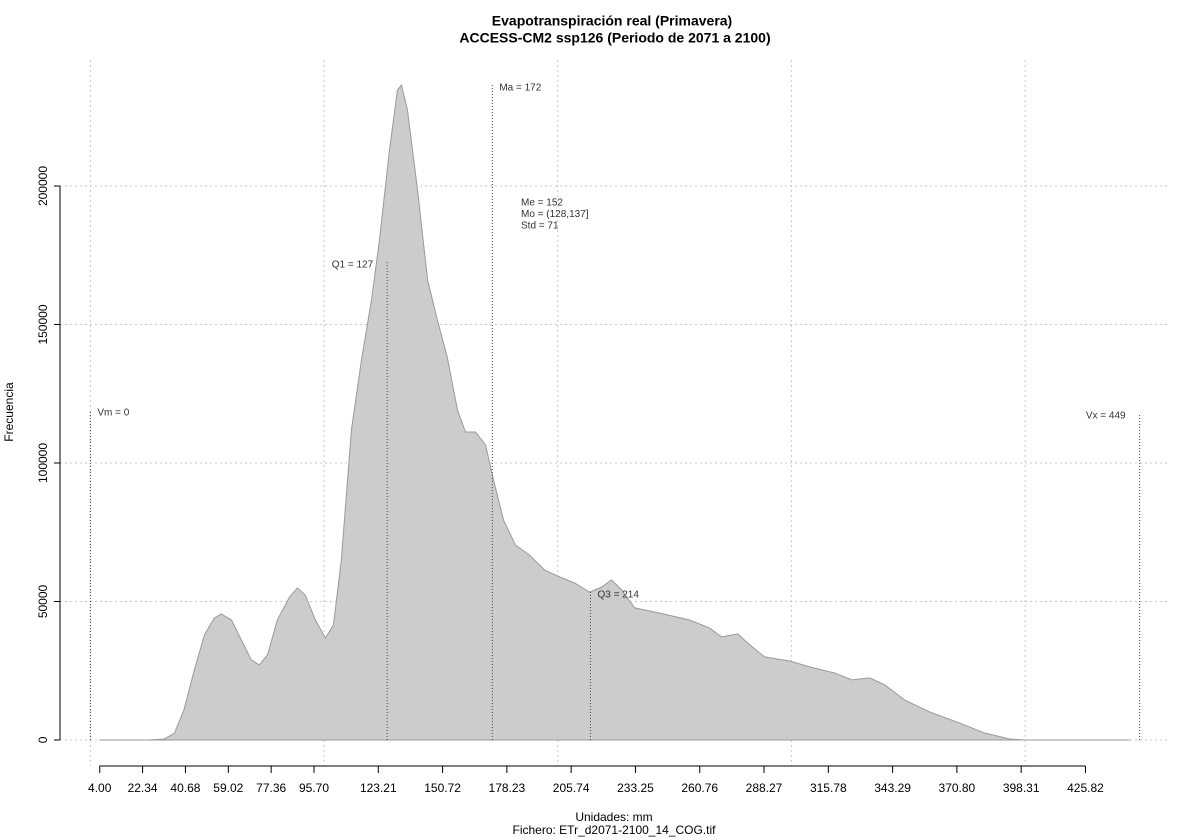 The height and width of the screenshot is (840, 1200). What do you see at coordinates (271, 788) in the screenshot?
I see `x-tick-label: 77.36` at bounding box center [271, 788].